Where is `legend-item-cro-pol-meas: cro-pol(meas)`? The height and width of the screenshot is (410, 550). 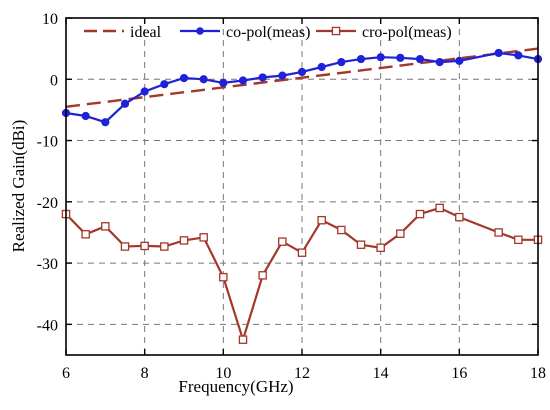 legend-item-cro-pol-meas: cro-pol(meas) is located at coordinates (384, 32).